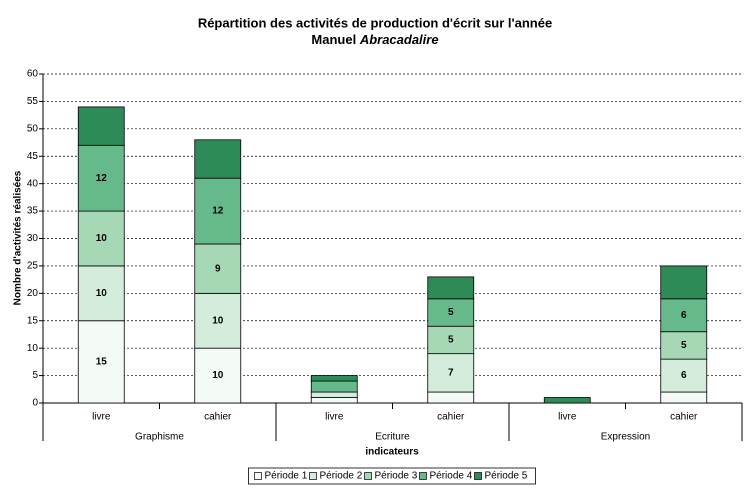 Image resolution: width=750 pixels, height=489 pixels. Describe the element at coordinates (18, 237) in the screenshot. I see `y-axis-label: Nombre d'activités réalisées` at that location.